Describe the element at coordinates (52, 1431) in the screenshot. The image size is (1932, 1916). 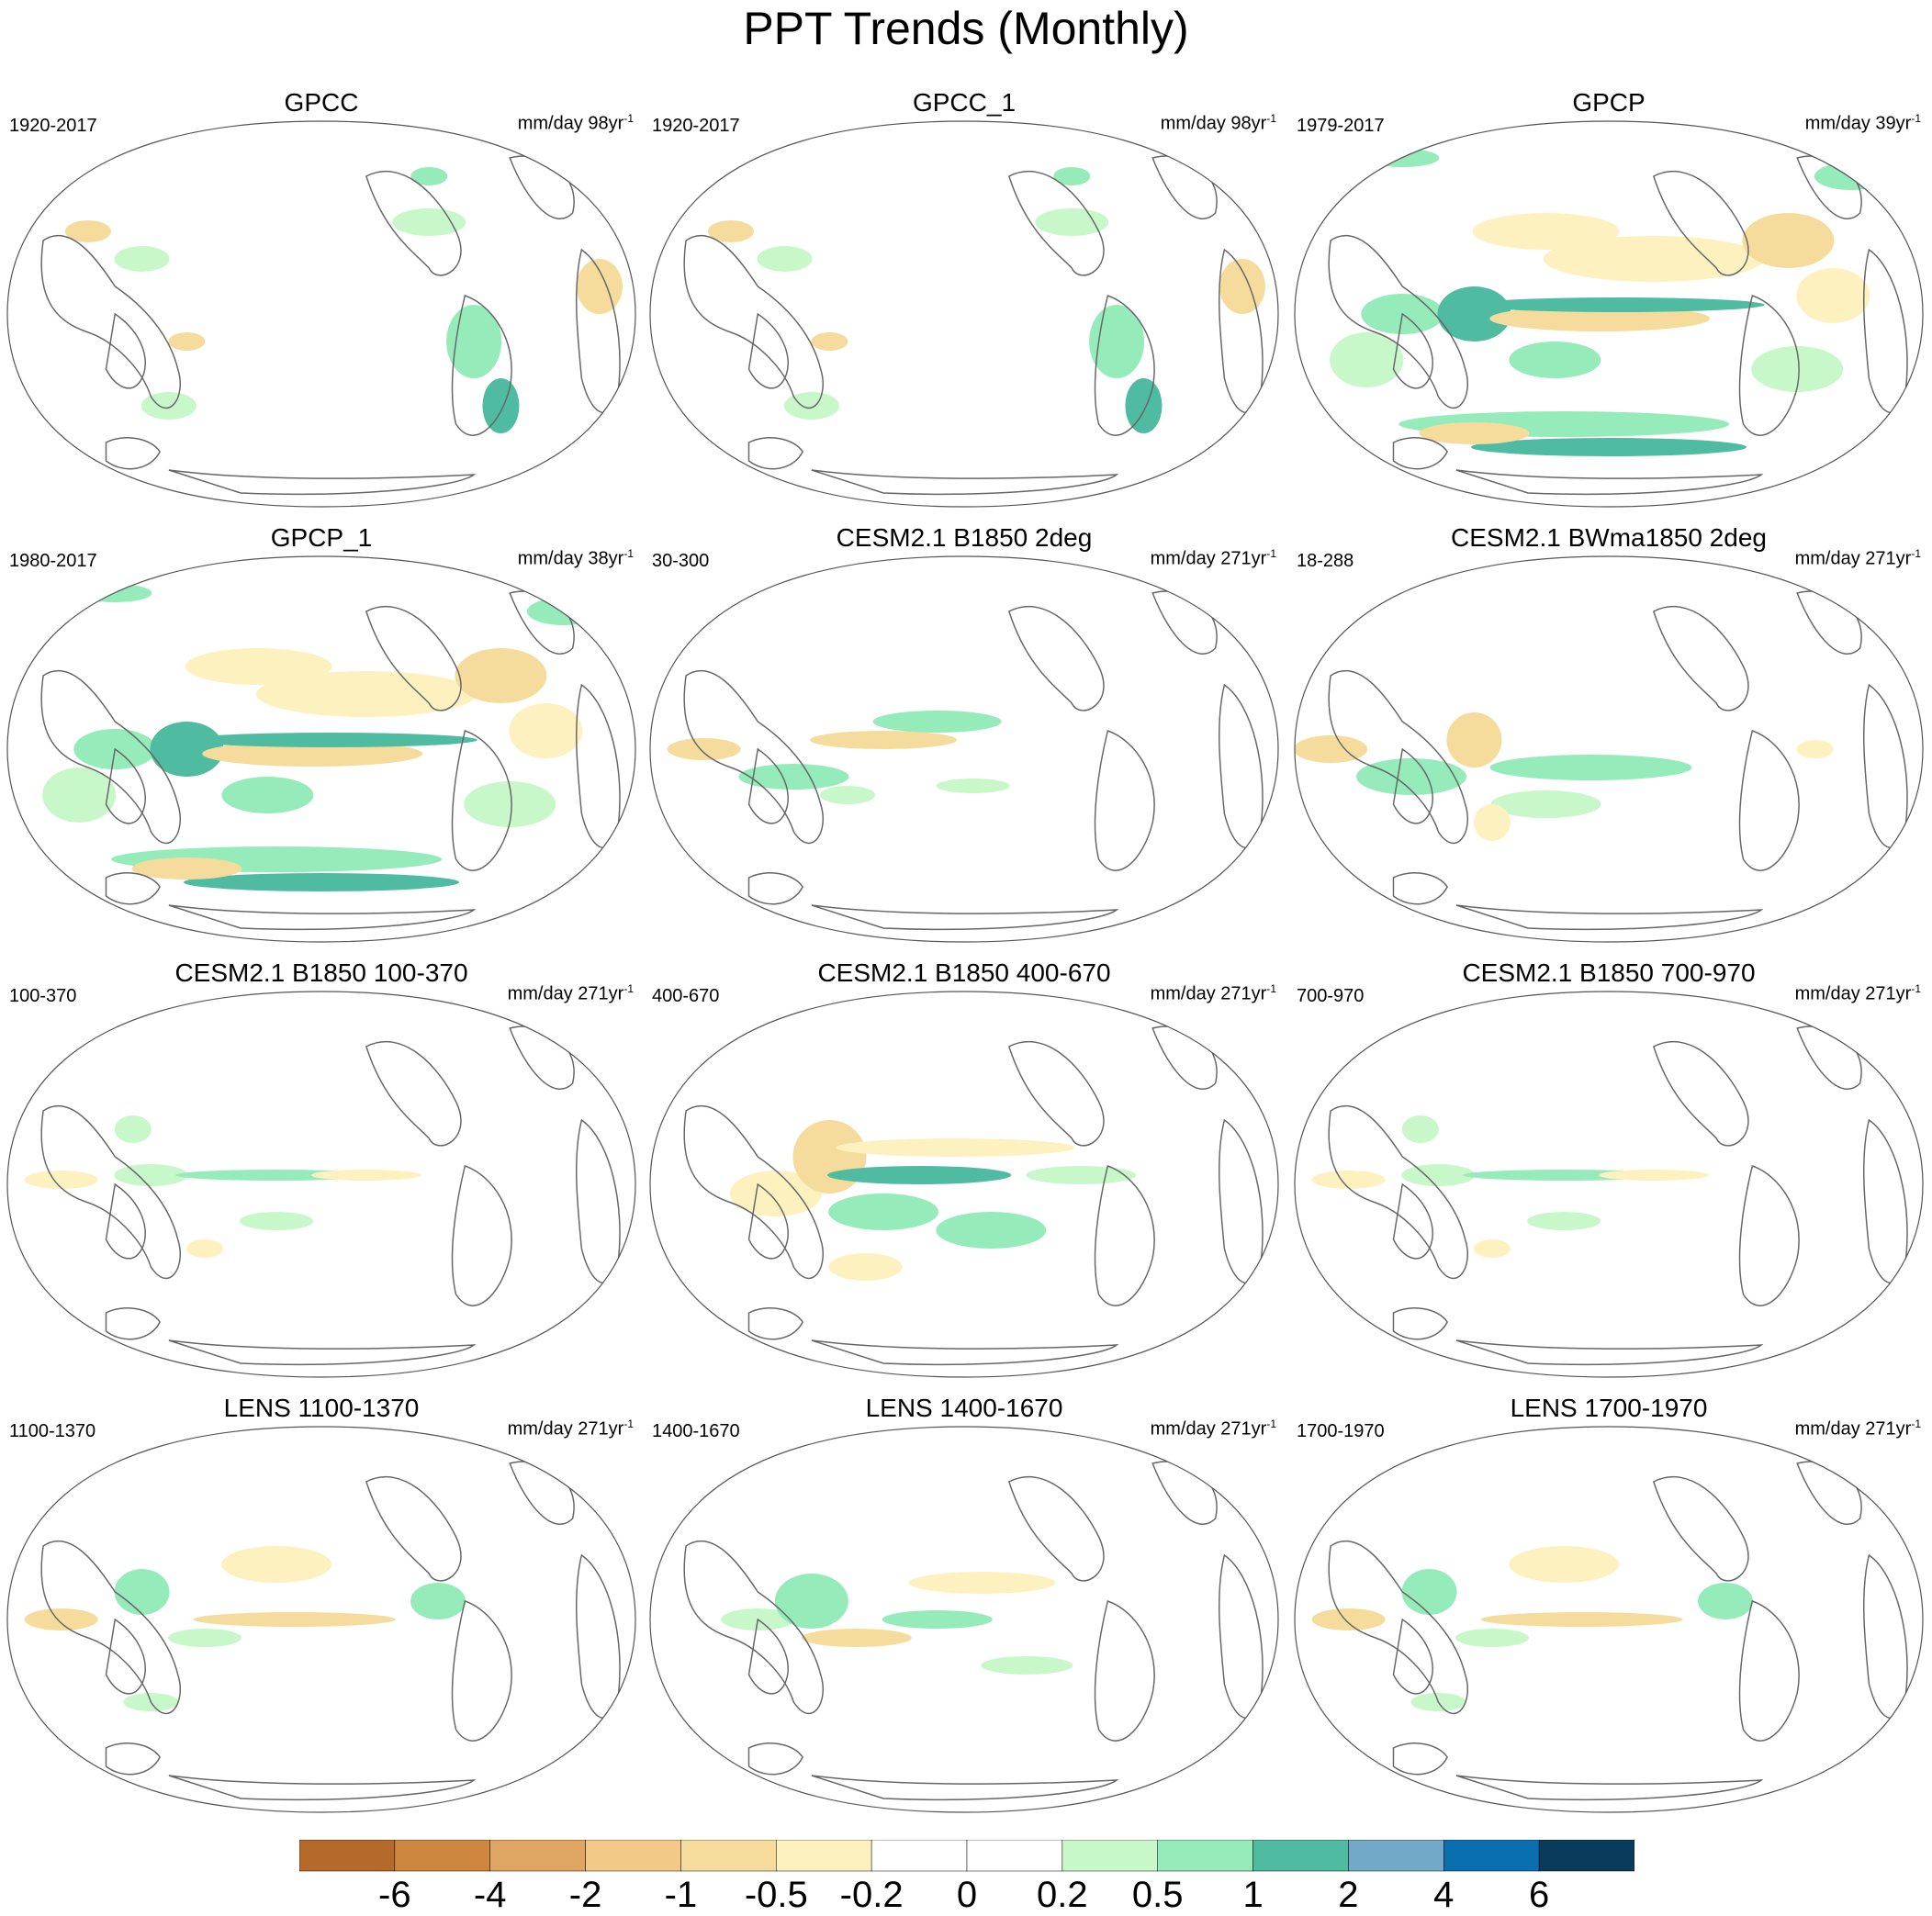
I see `panel-period: 1100-1370` at that location.